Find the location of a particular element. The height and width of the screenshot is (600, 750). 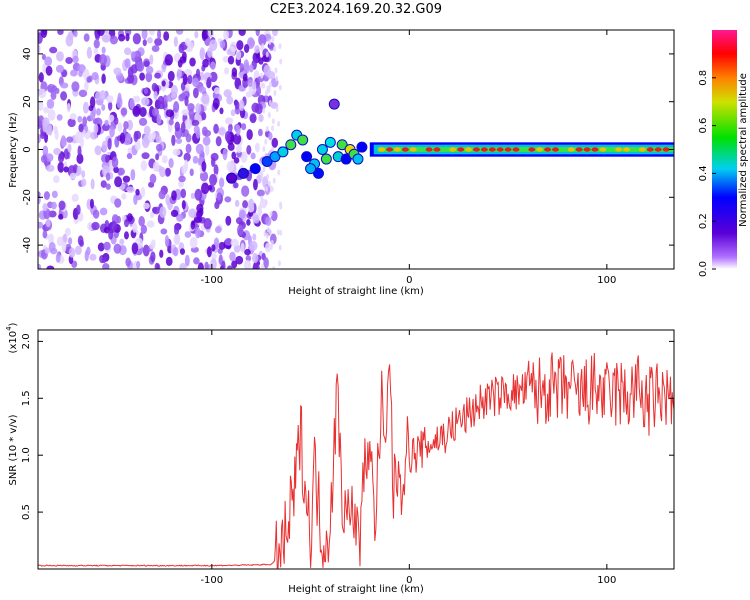

colorbar-ticks: 0.0 0.2 0.4 0.6 0.8 is located at coordinates (707, 173).